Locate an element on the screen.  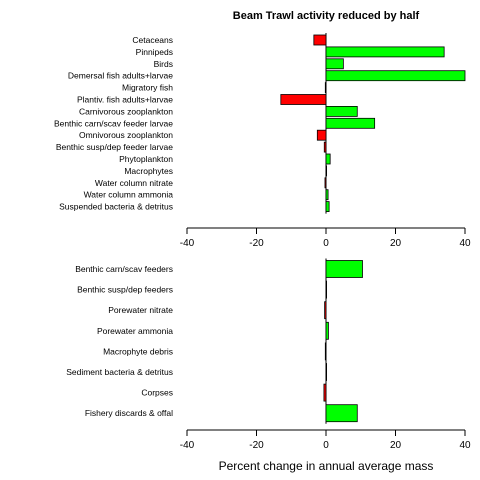
category-label: Suspended bacteria & detritus is located at coordinates (116, 207).